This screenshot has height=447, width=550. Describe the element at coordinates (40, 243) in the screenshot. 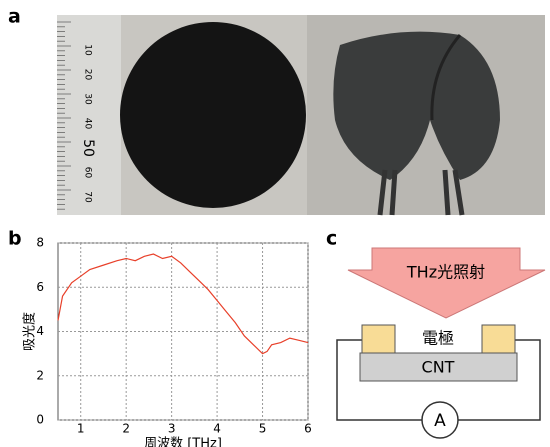

I see `y-tick-label: 8` at that location.